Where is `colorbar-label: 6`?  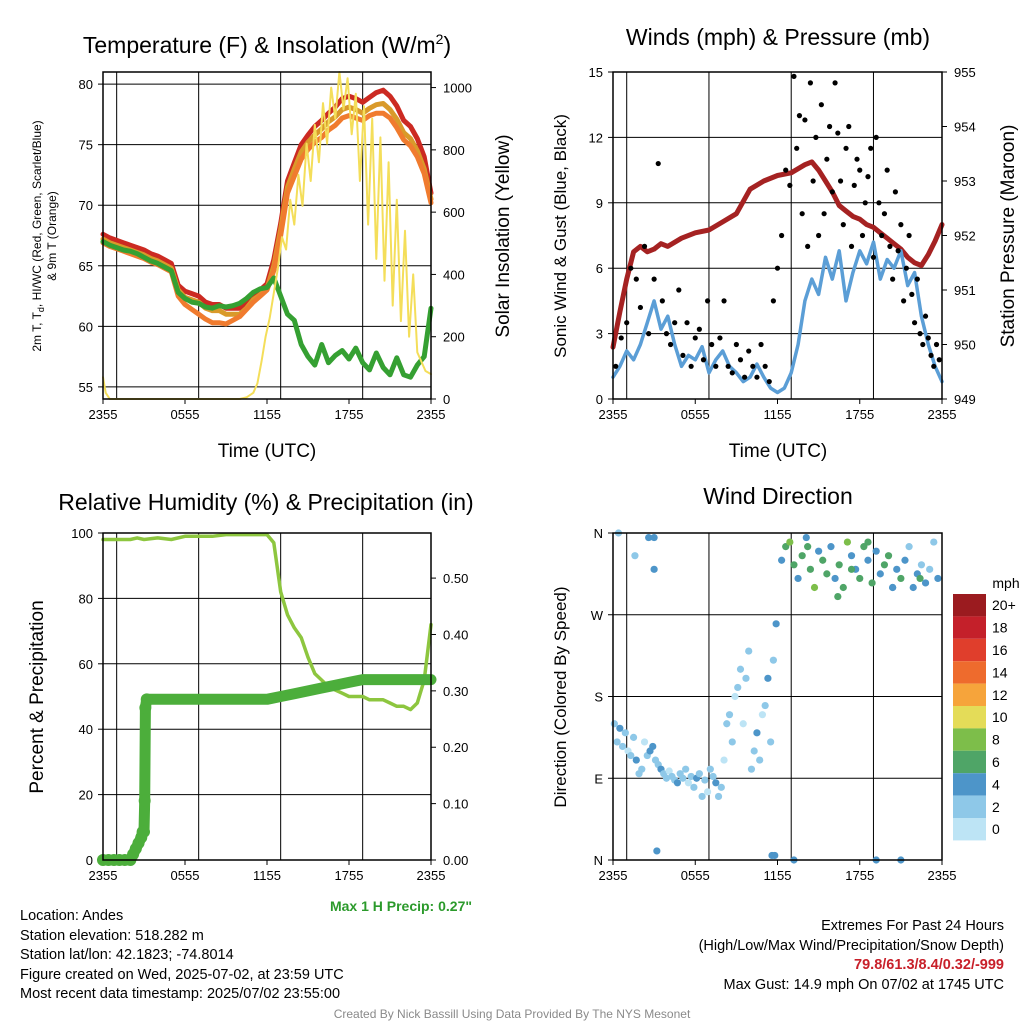
colorbar-label: 6 is located at coordinates (996, 762).